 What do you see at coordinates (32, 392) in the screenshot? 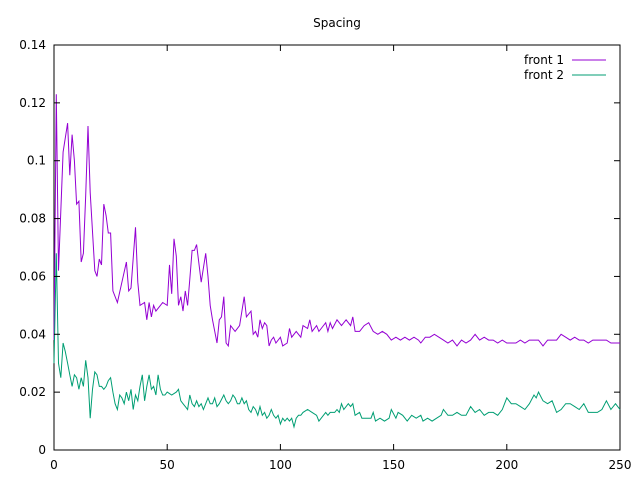
I see `y-tick-label: 0.02` at bounding box center [32, 392].